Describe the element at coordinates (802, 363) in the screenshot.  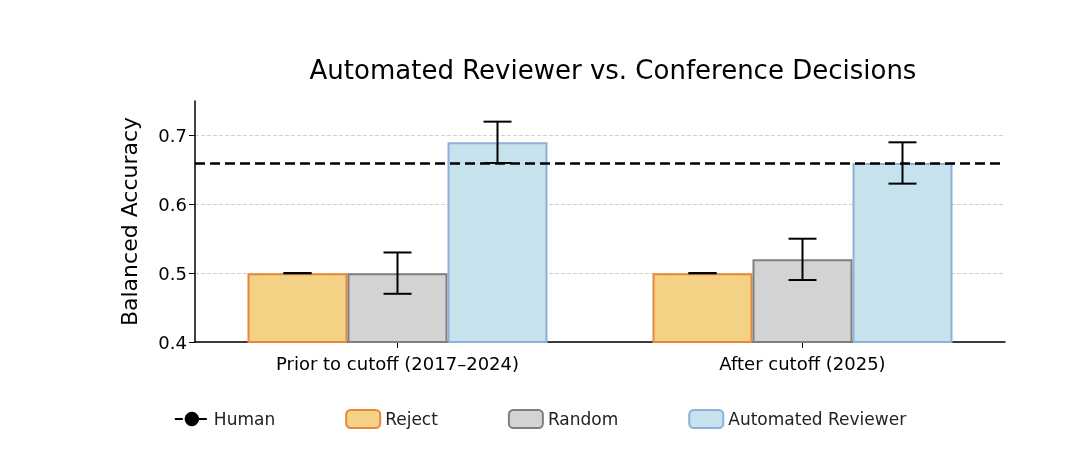
I see `x-tick-label: After cutoff (2025)` at that location.